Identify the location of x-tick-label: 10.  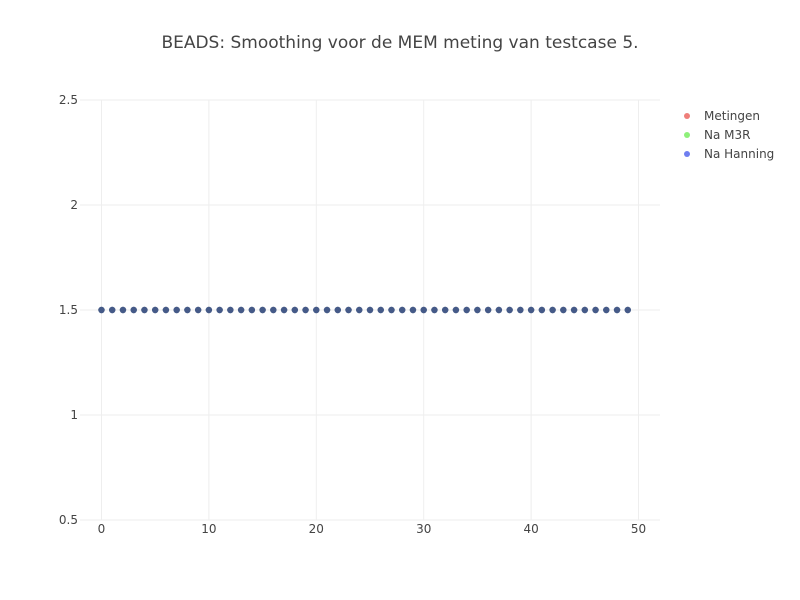
(208, 529).